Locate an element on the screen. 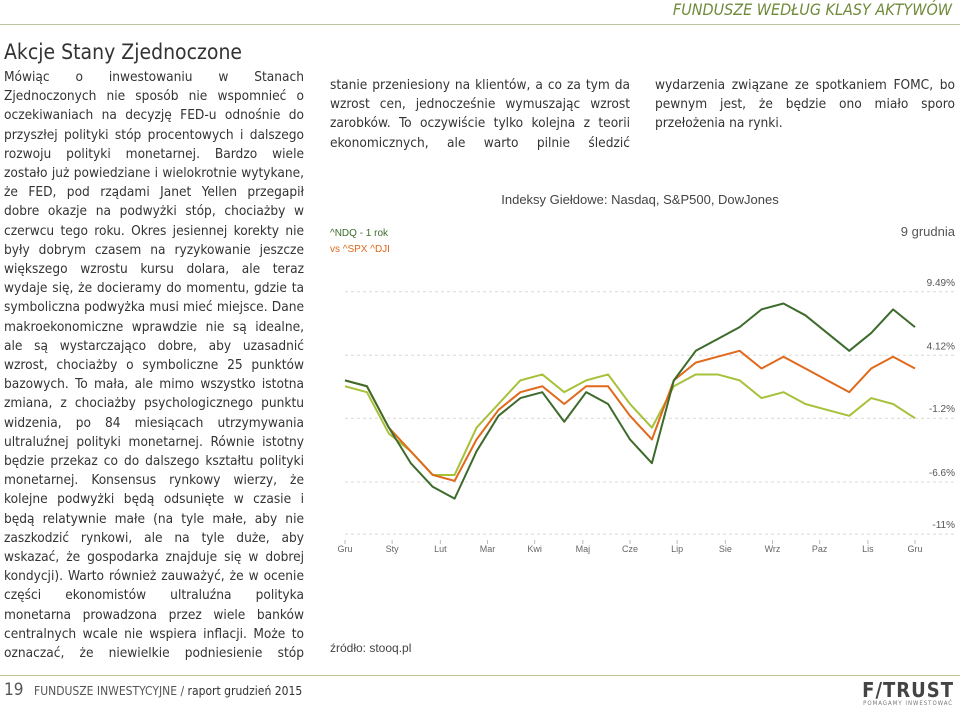  logo: F/TRUST POMAGAMY INWESTOWAĆ is located at coordinates (908, 693).